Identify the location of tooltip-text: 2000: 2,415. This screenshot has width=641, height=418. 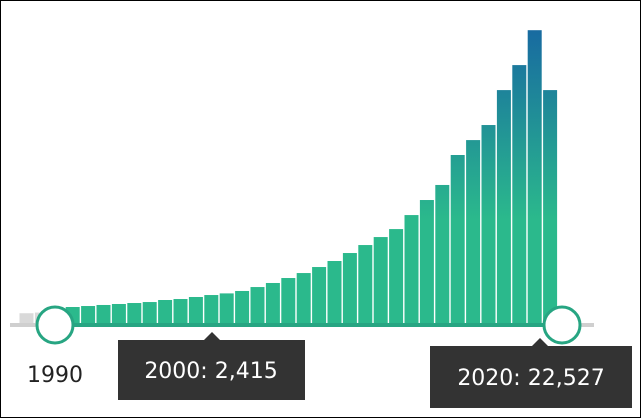
(210, 371).